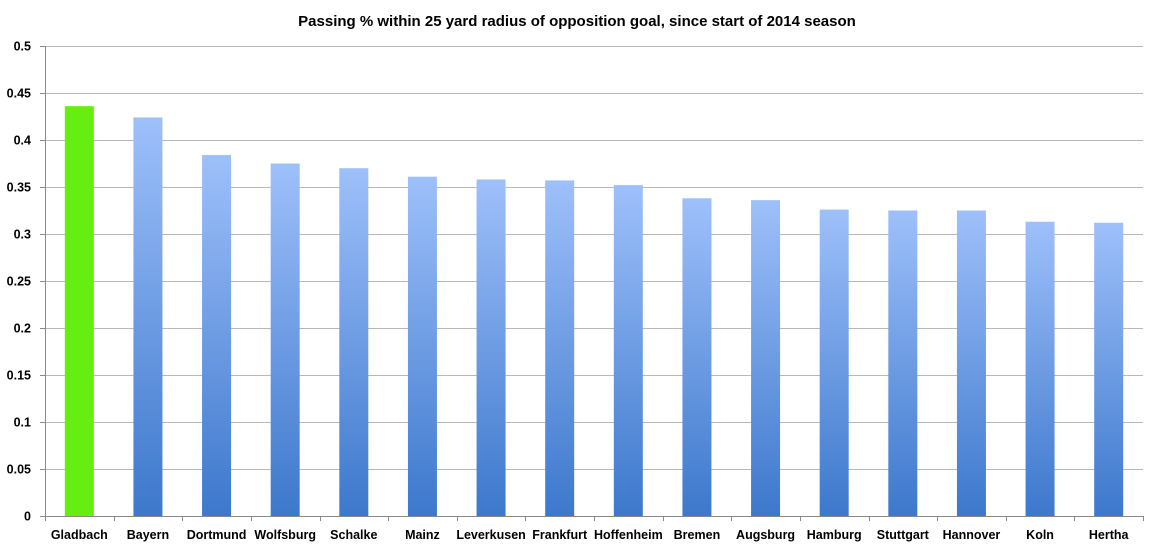 The height and width of the screenshot is (549, 1154). I want to click on y-tick-label: 0.05, so click(19, 470).